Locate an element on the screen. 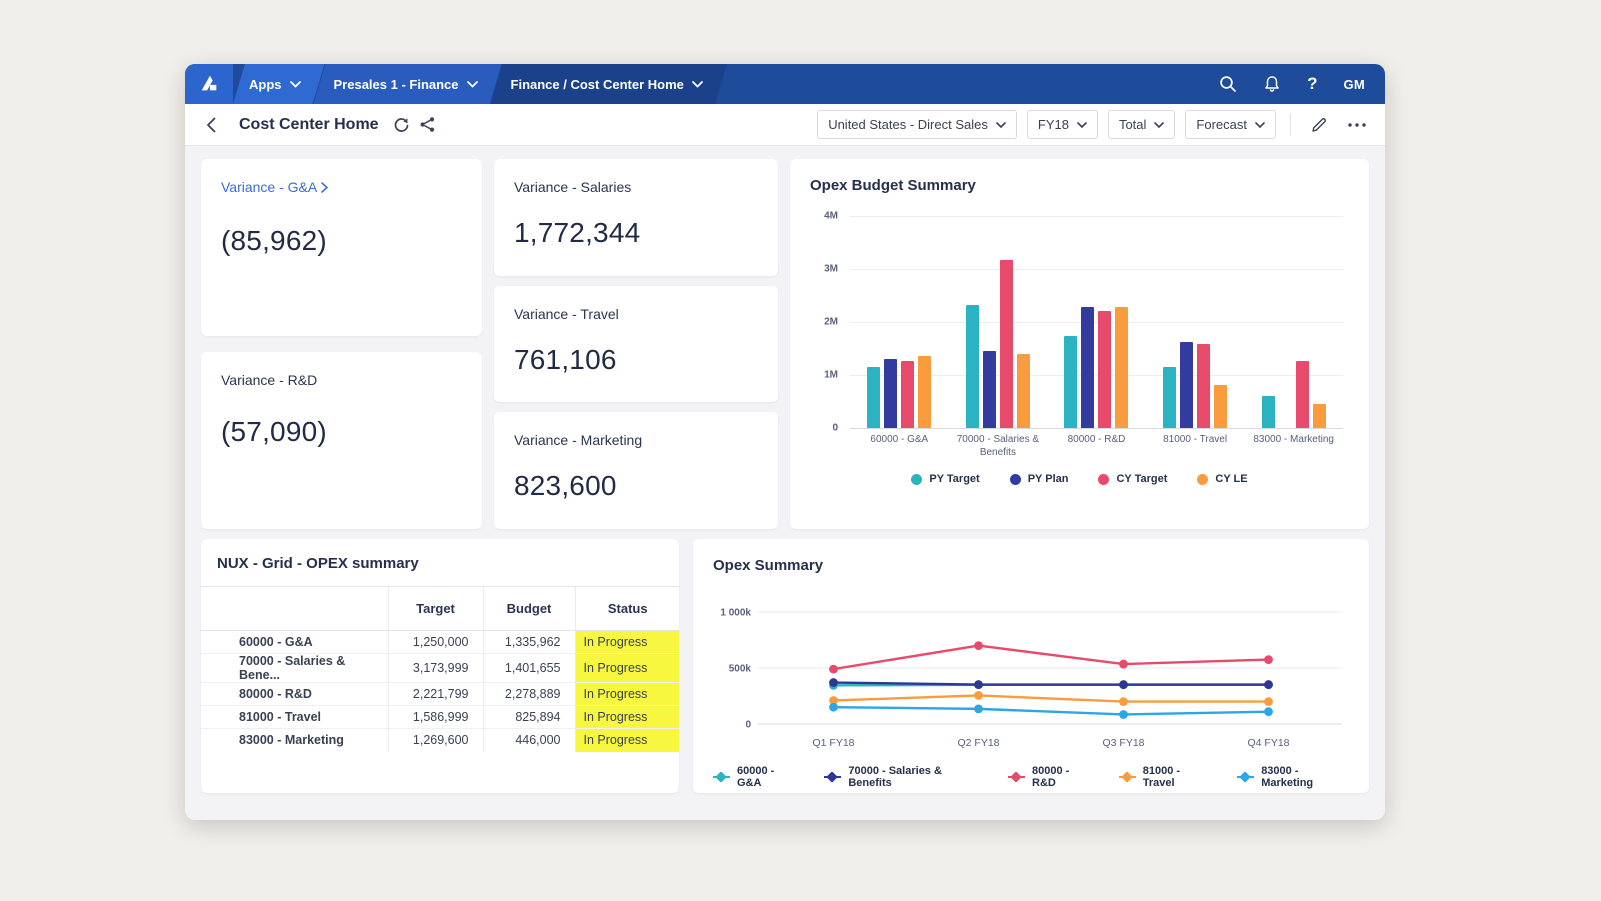 The height and width of the screenshot is (901, 1601). line-series-83000---marketing is located at coordinates (1051, 711).